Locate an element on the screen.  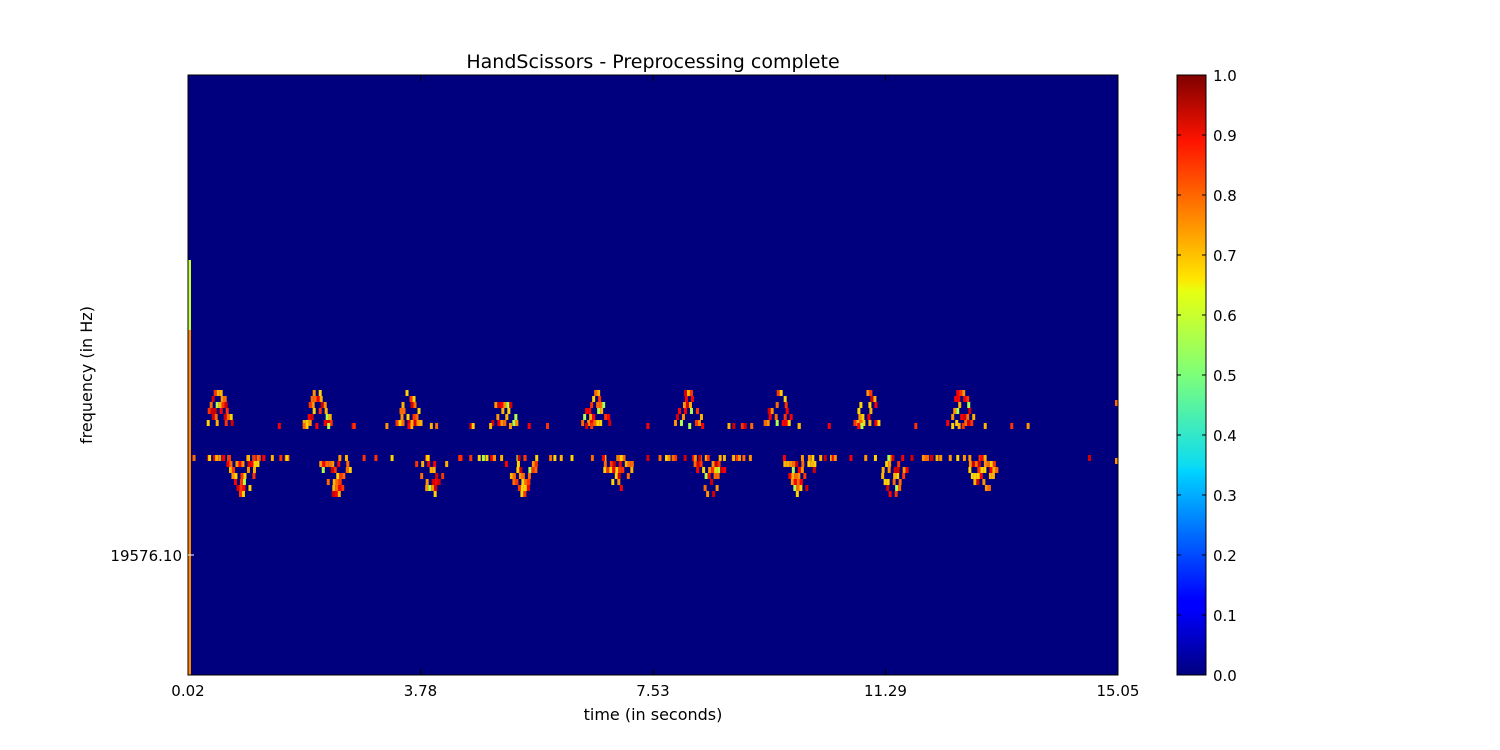
colorbar-tick-label: 0.9 is located at coordinates (1225, 136).